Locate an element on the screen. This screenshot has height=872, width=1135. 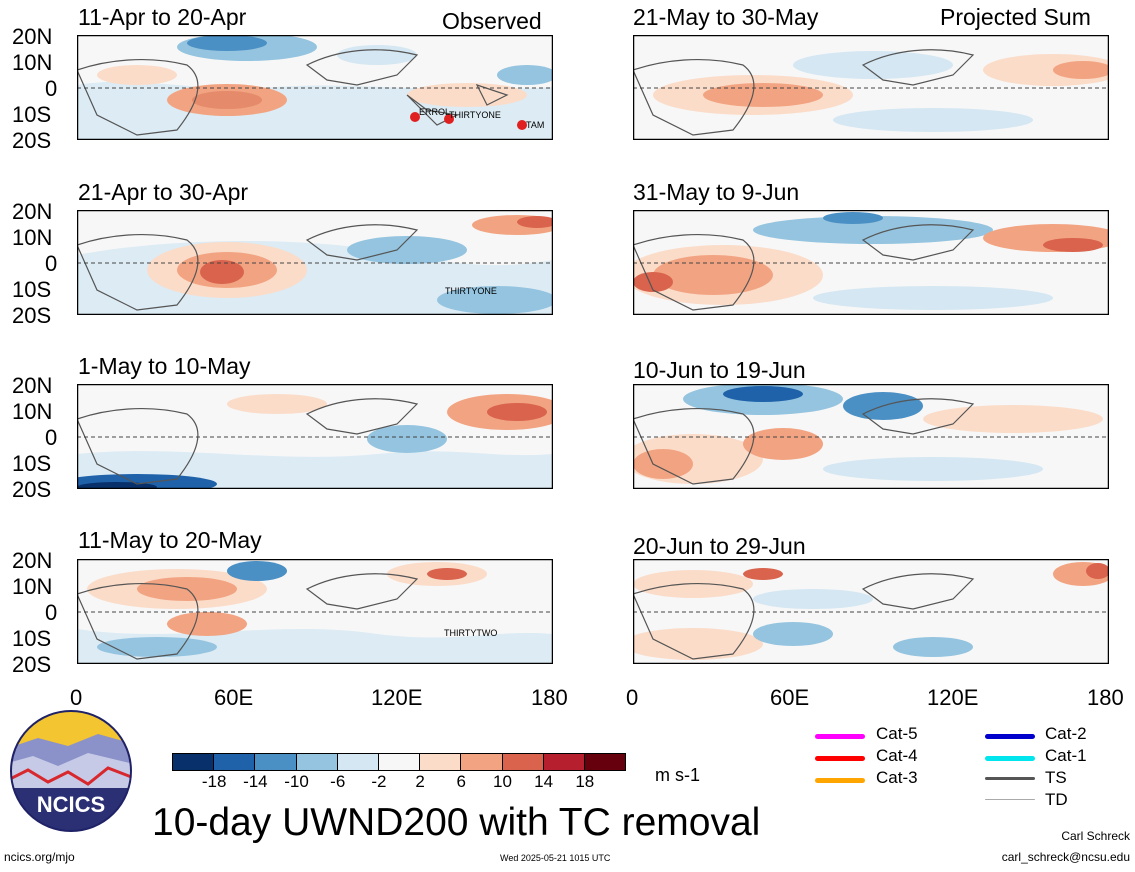
legend-label-cat2: Cat-2 is located at coordinates (1066, 733).